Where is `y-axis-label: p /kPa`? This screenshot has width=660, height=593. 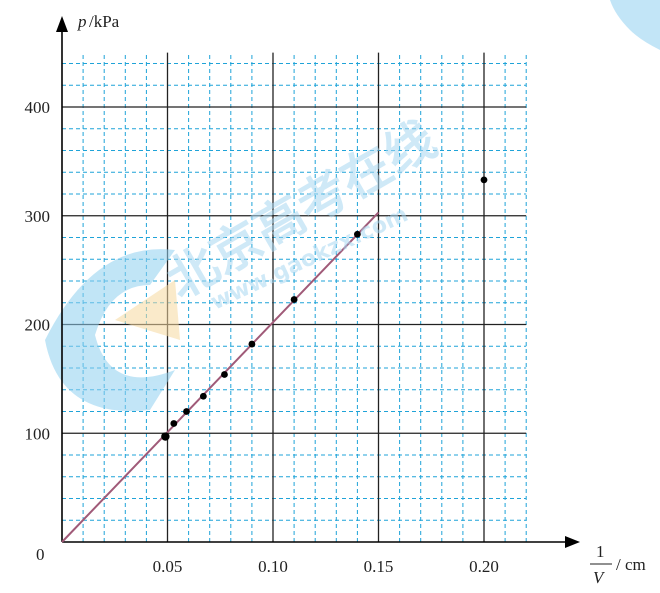 y-axis-label: p /kPa is located at coordinates (98, 21).